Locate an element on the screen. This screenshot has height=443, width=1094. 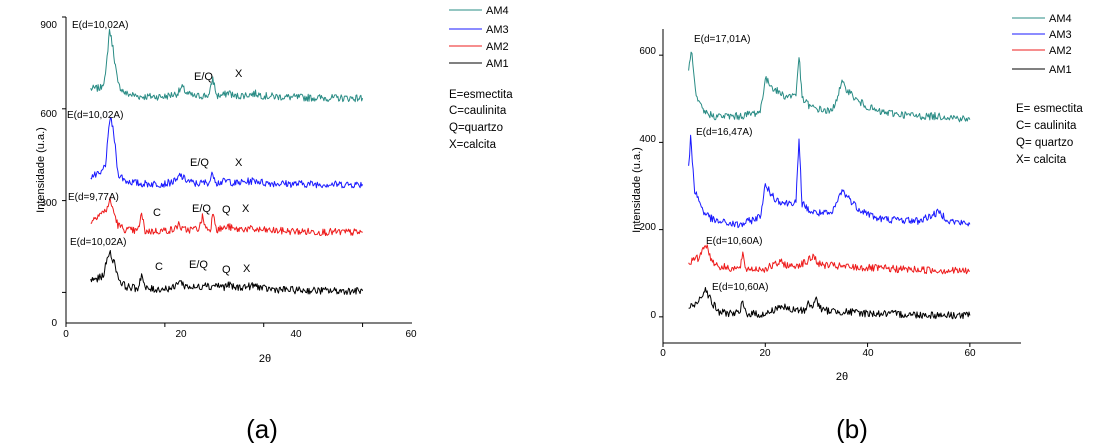
panel-b-x-axis-label: 2θ is located at coordinates (842, 377).